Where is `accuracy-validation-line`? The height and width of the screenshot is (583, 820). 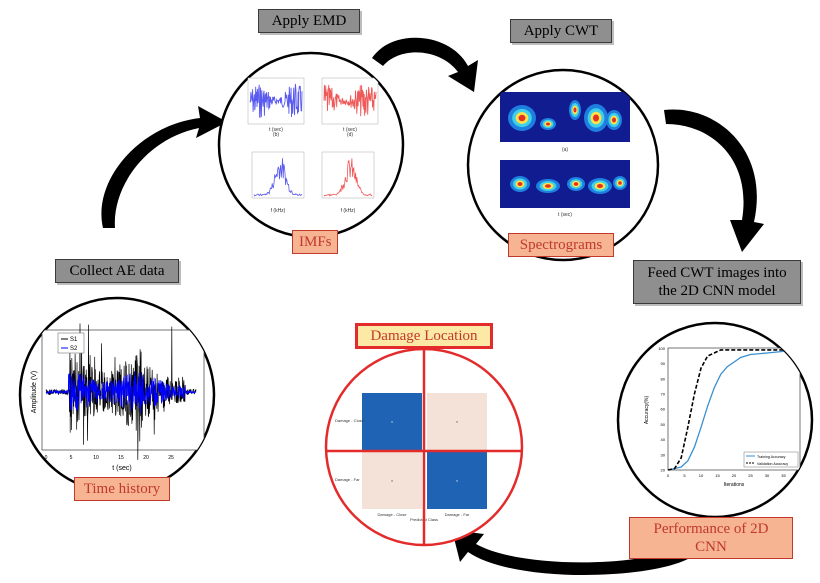
accuracy-validation-line is located at coordinates (733, 410).